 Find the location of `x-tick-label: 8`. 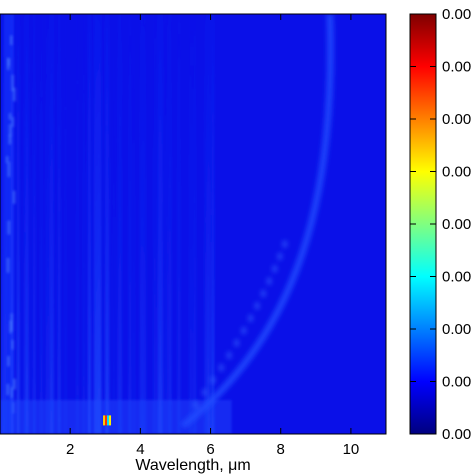

x-tick-label: 8 is located at coordinates (281, 449).